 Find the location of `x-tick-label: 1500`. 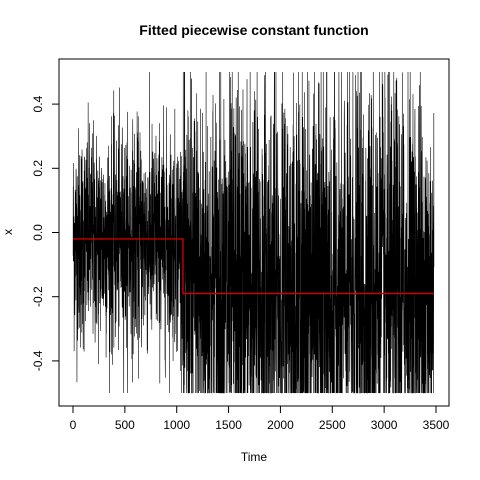

x-tick-label: 1500 is located at coordinates (228, 425).